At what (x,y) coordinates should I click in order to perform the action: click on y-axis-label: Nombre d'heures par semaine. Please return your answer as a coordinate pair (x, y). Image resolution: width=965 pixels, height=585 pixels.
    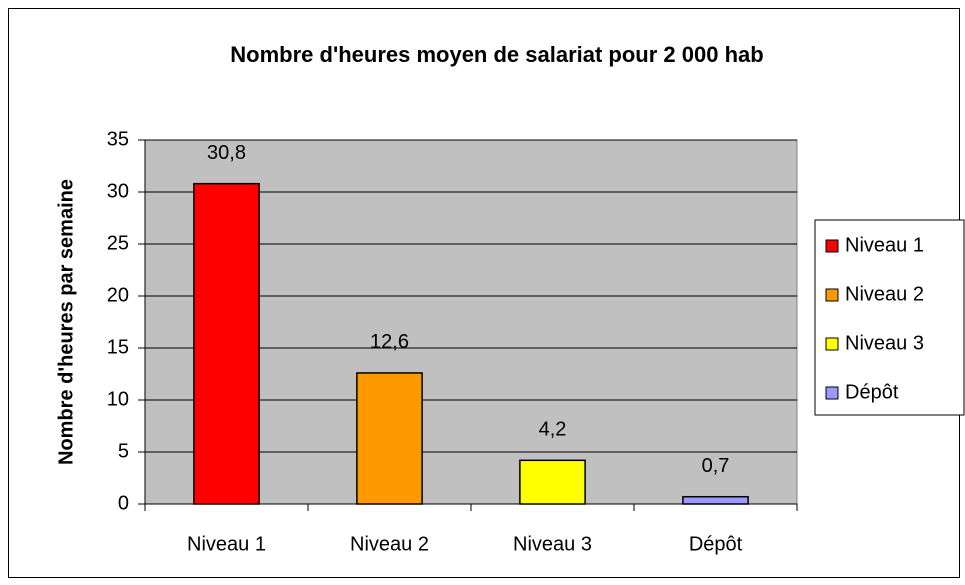
    Looking at the image, I should click on (66, 322).